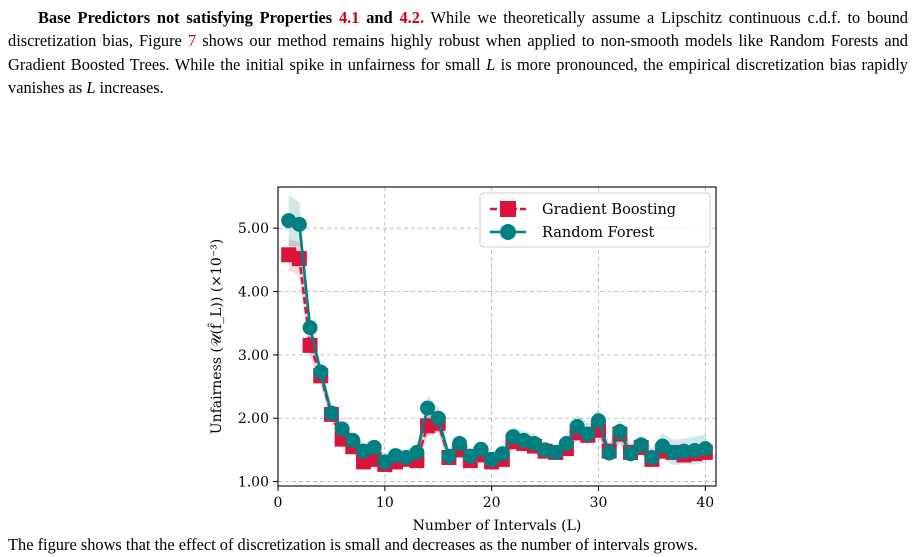 Image resolution: width=916 pixels, height=557 pixels. I want to click on paragraph-and: and, so click(379, 17).